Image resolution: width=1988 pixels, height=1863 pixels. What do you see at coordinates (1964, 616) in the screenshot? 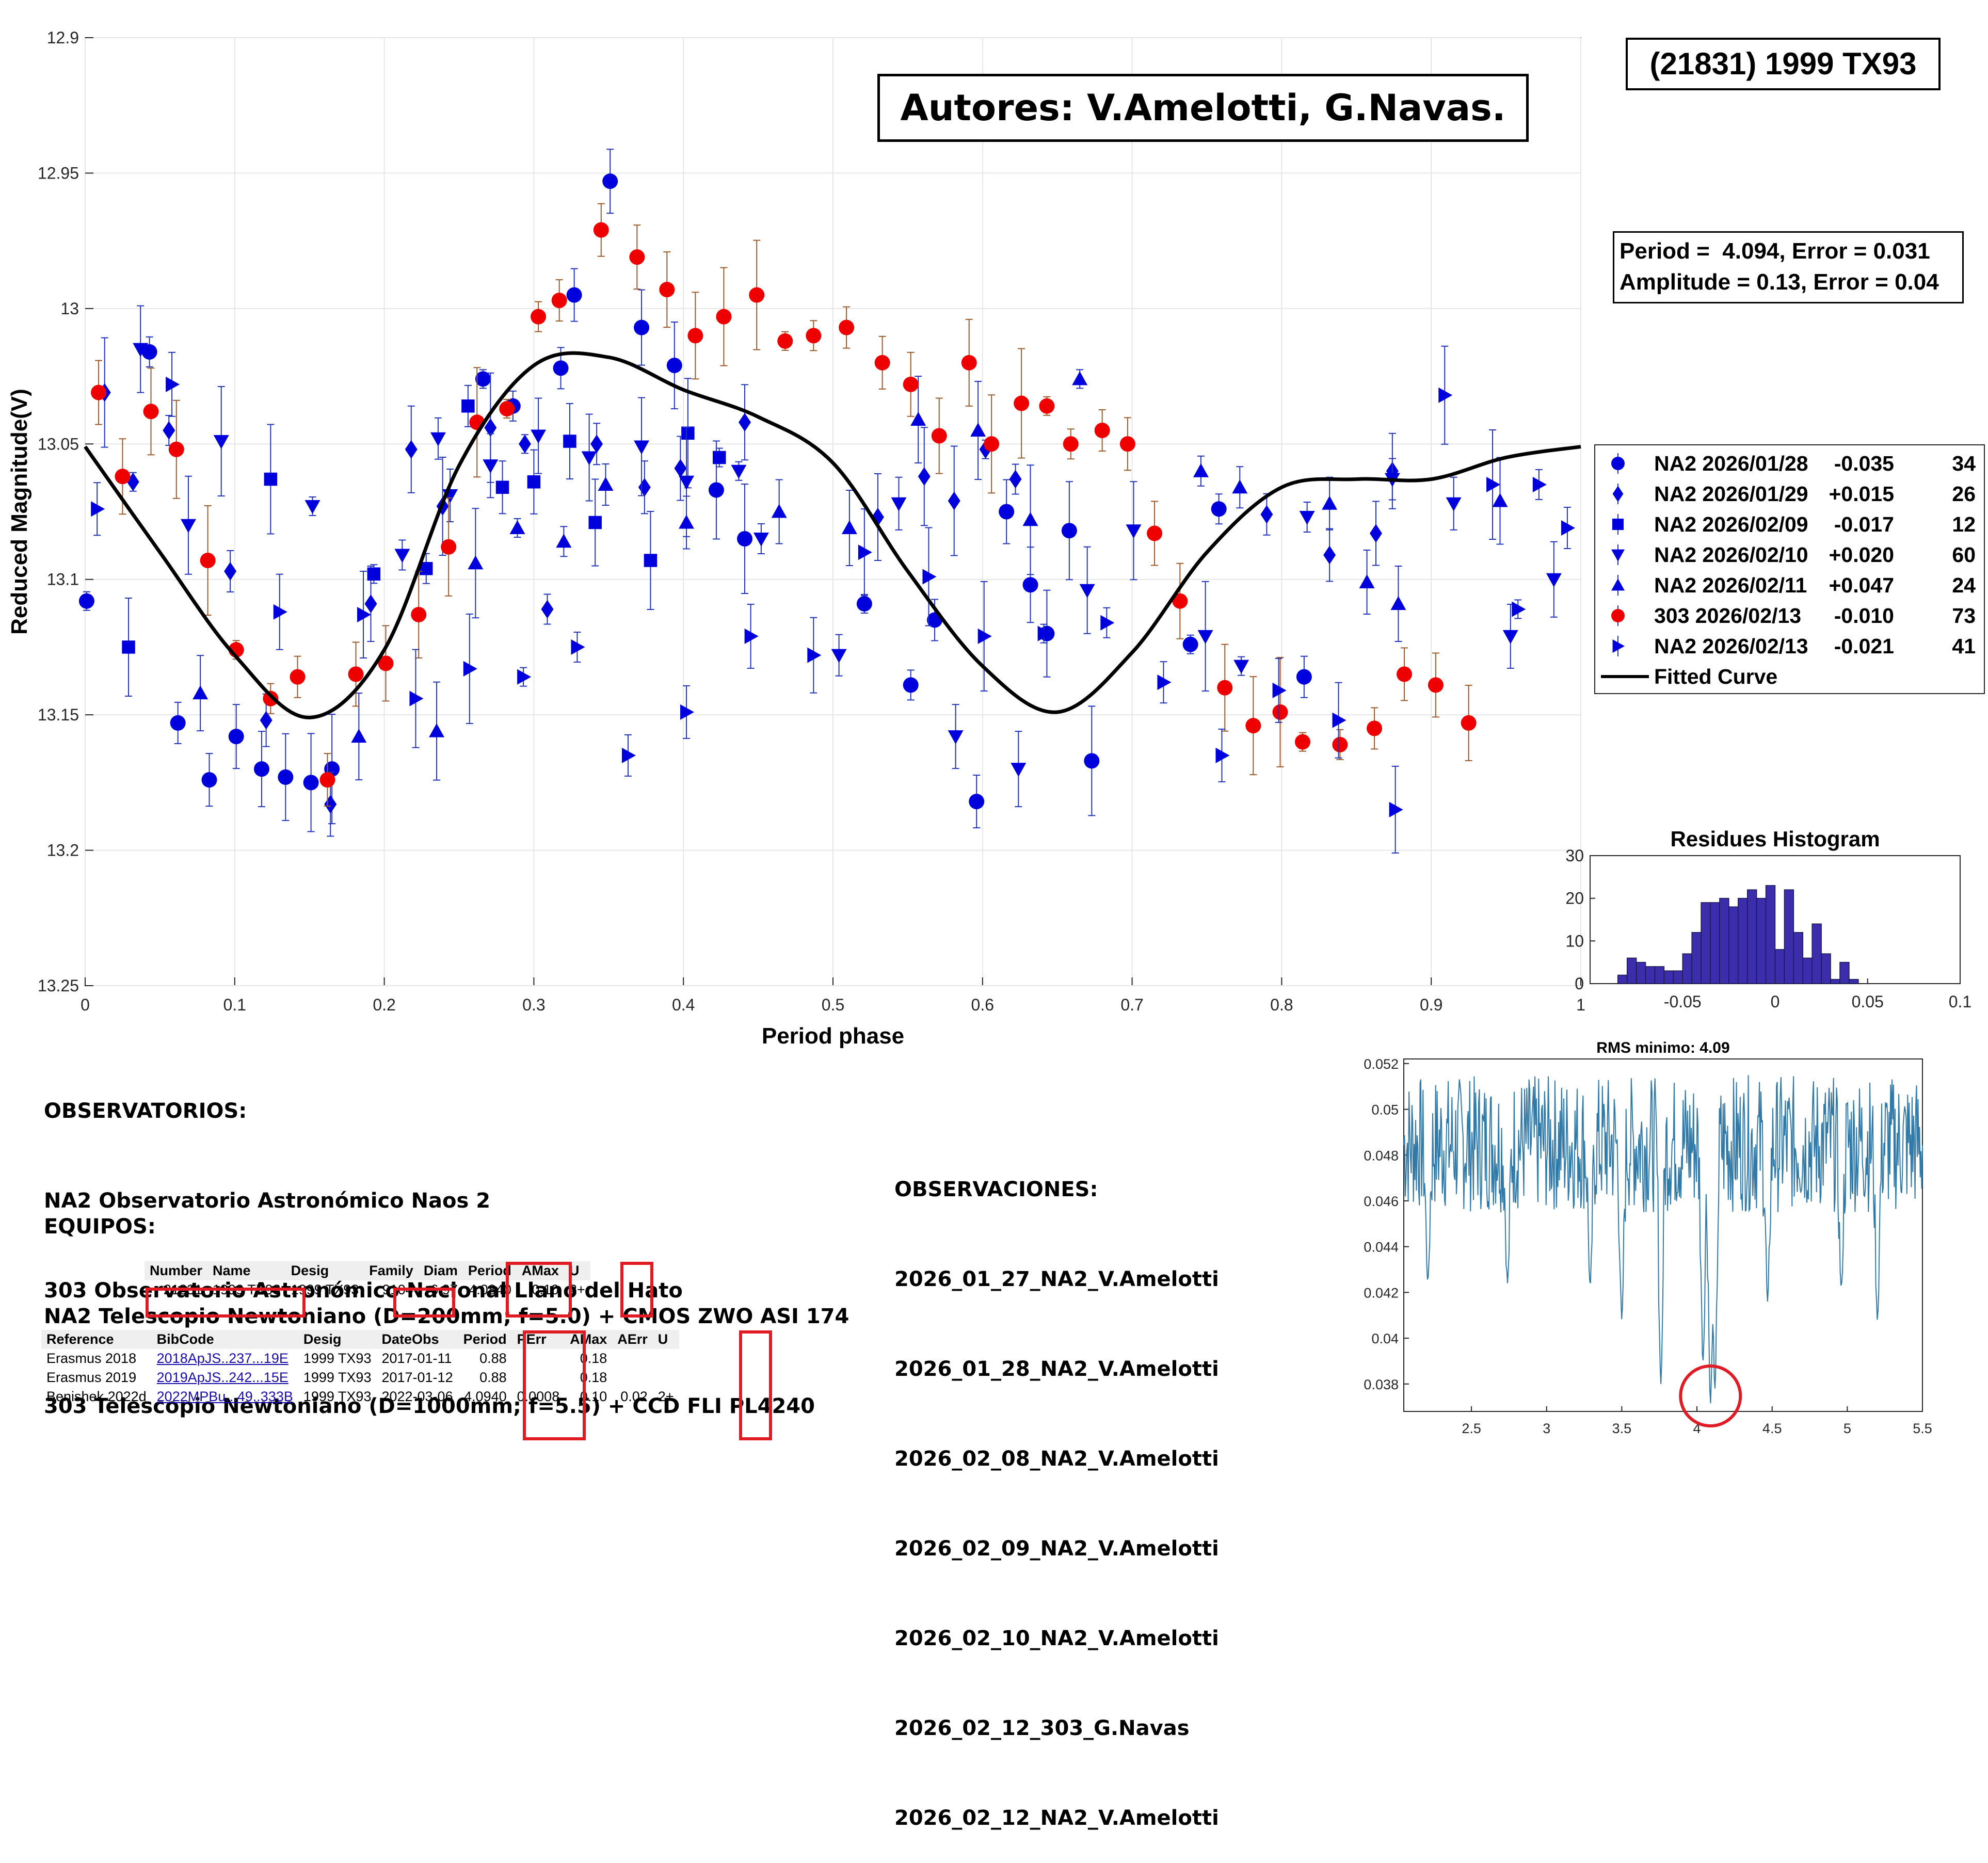
I see `legend-count: 73` at bounding box center [1964, 616].